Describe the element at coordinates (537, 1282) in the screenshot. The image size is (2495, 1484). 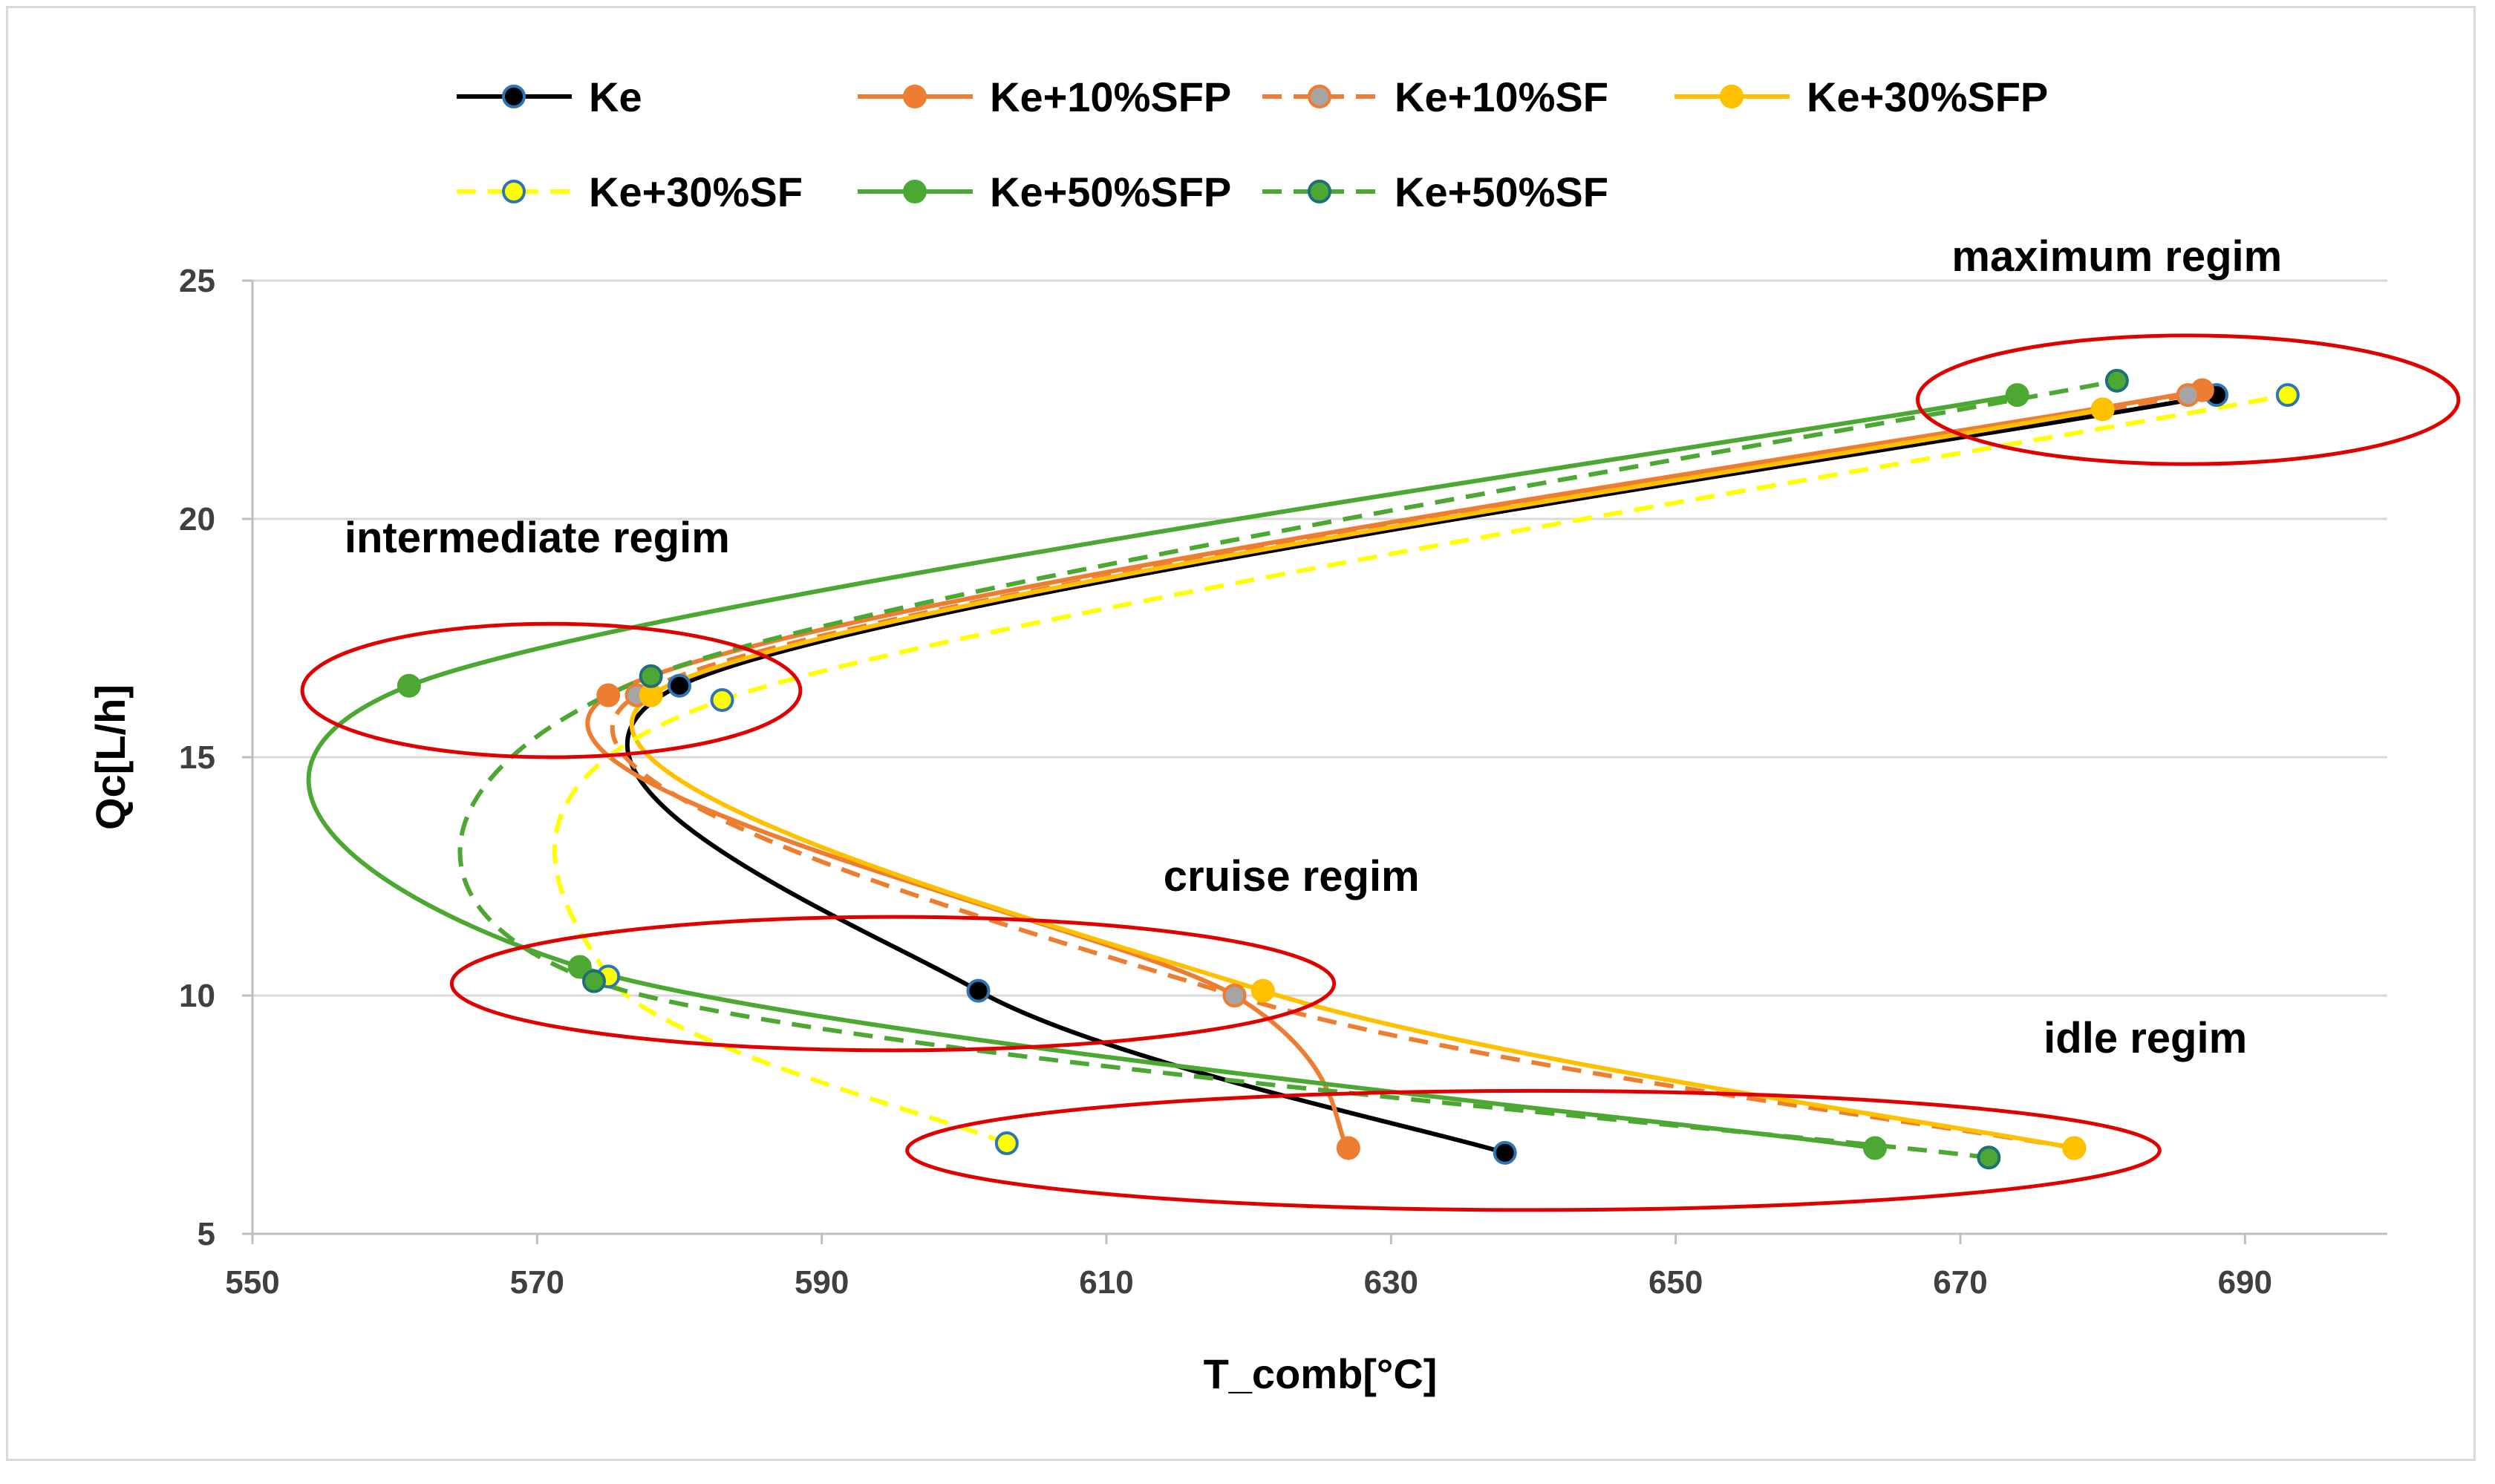
I see `x-tick-label: 570` at that location.